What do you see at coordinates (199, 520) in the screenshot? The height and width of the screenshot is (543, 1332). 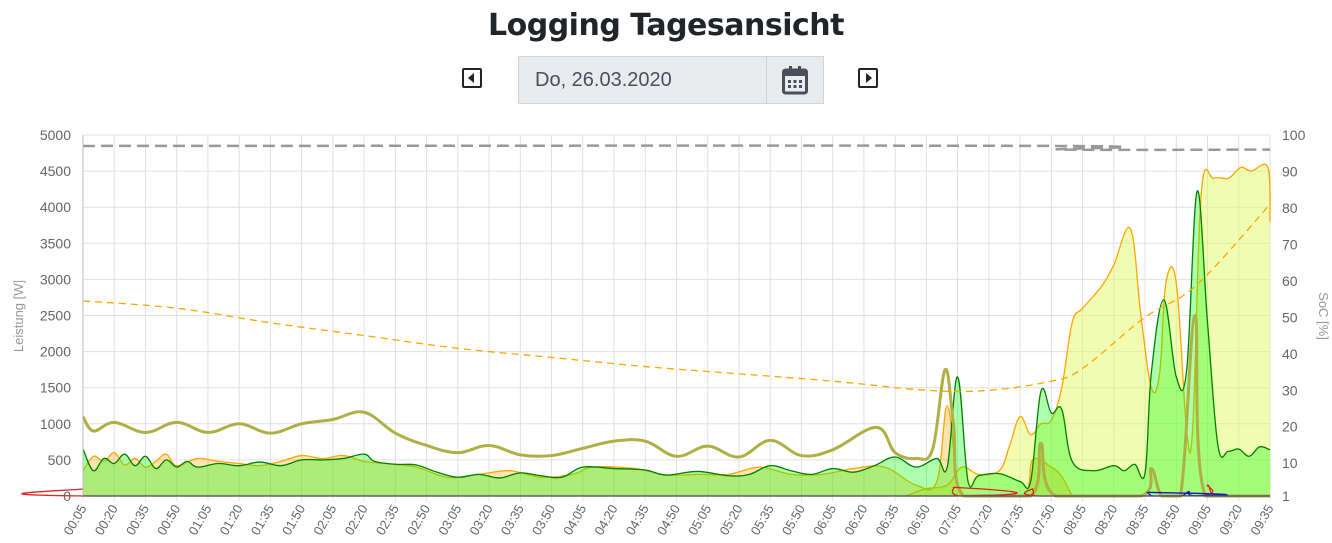 I see `x-tick-label: 01:05` at bounding box center [199, 520].